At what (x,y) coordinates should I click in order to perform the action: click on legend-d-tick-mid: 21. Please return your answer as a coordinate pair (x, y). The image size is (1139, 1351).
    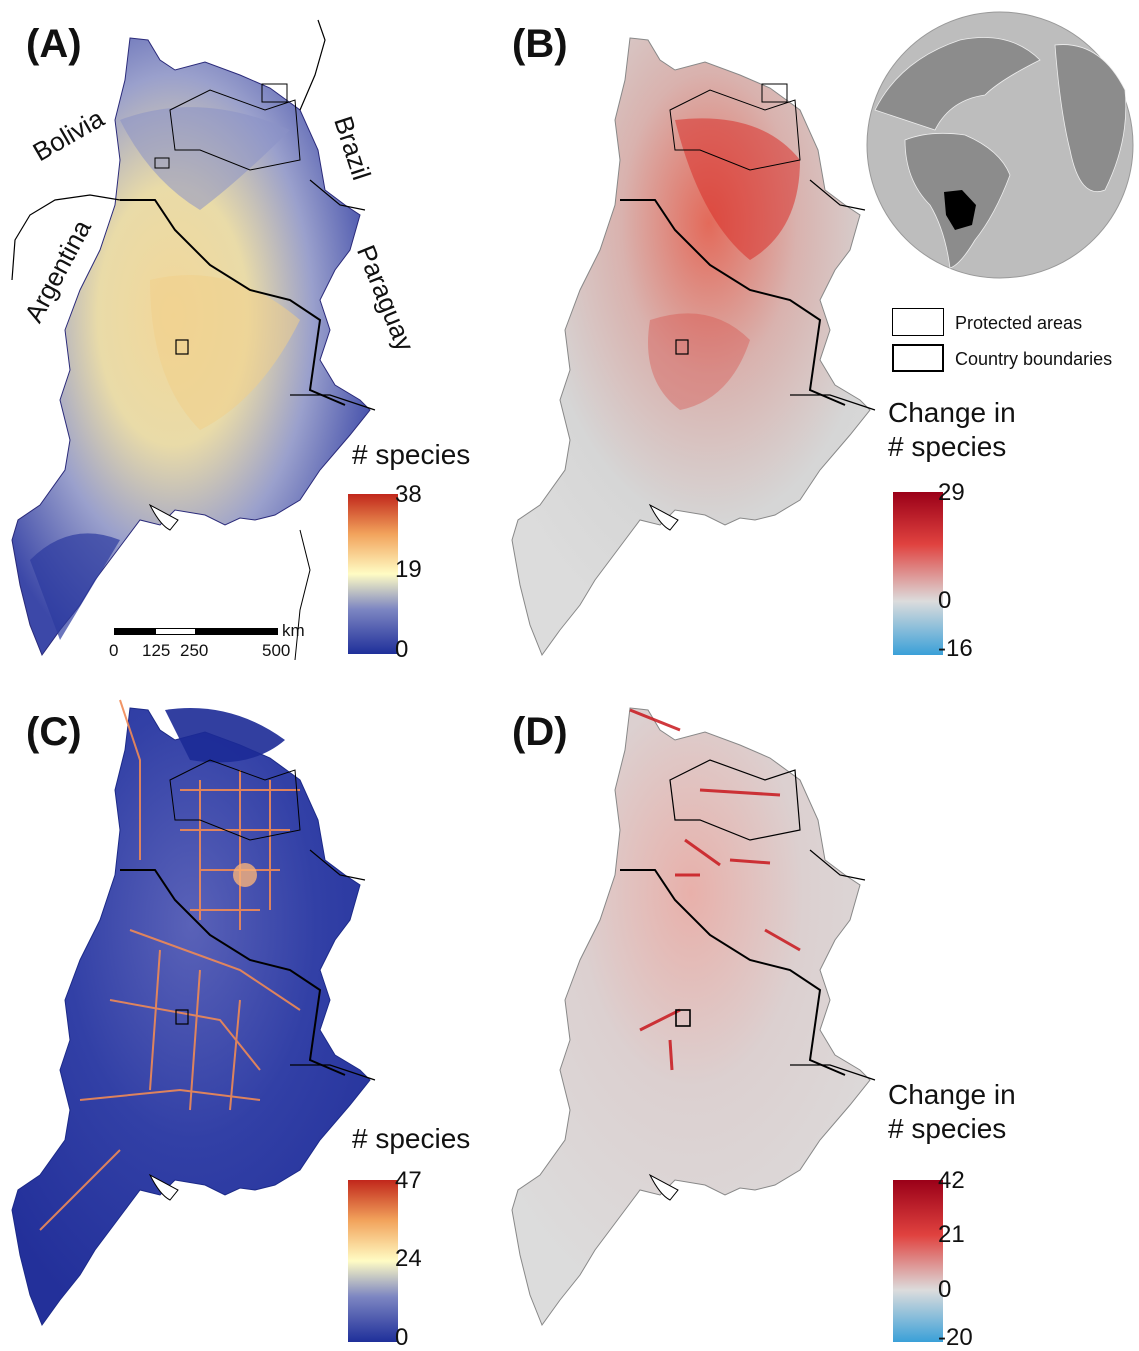
    Looking at the image, I should click on (951, 1234).